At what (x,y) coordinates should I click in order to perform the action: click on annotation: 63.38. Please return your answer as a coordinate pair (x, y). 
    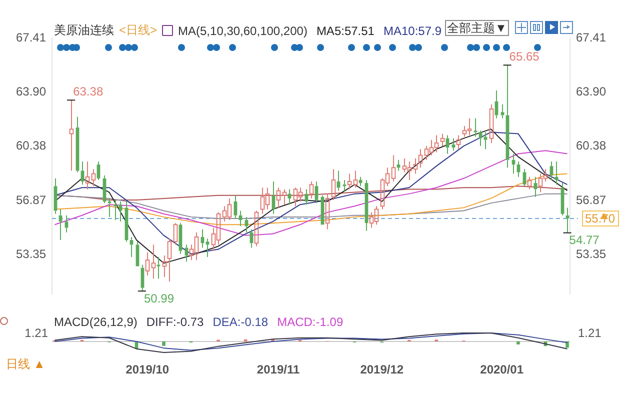
    Looking at the image, I should click on (88, 91).